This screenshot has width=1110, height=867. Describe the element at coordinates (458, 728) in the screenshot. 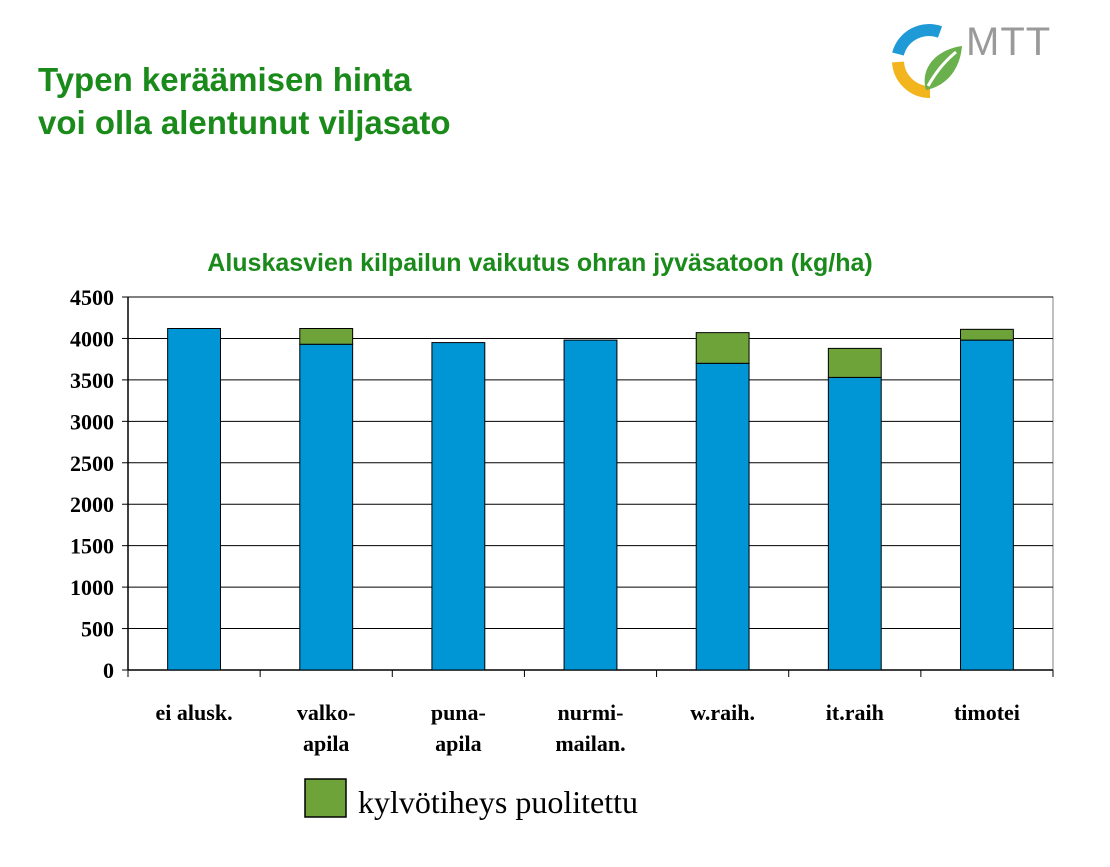

I see `x-category-label: puna-apila` at that location.